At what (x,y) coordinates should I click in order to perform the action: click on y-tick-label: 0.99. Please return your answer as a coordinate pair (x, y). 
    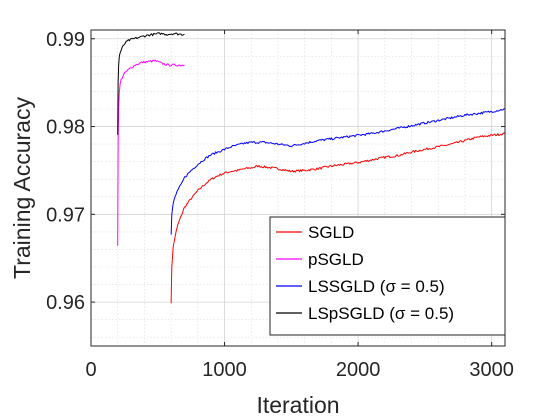
    Looking at the image, I should click on (65, 40).